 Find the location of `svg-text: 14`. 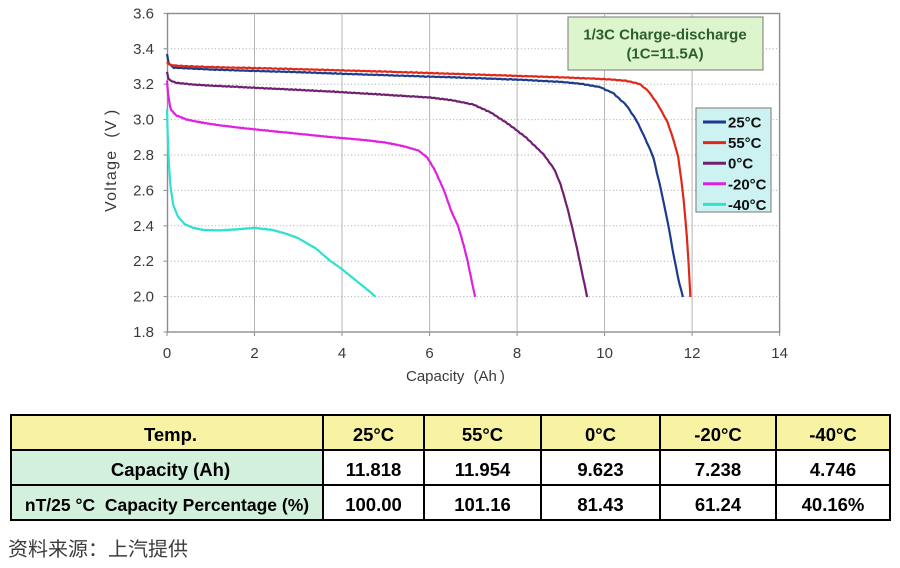

svg-text: 14 is located at coordinates (779, 353).